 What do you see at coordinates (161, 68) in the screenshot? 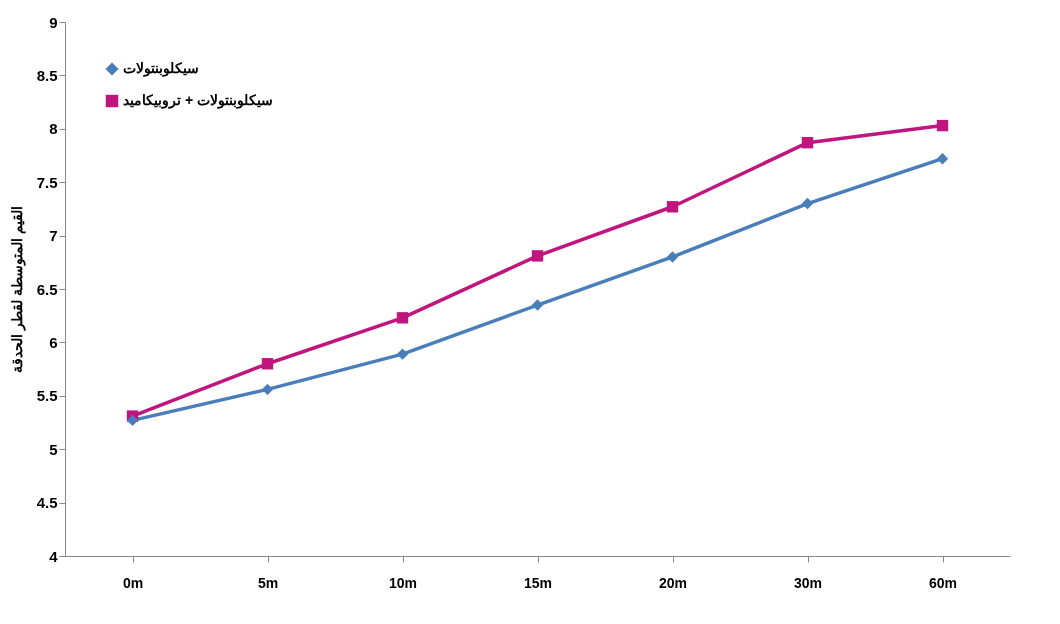
I see `legend-label: سيكلوبنتولات` at bounding box center [161, 68].